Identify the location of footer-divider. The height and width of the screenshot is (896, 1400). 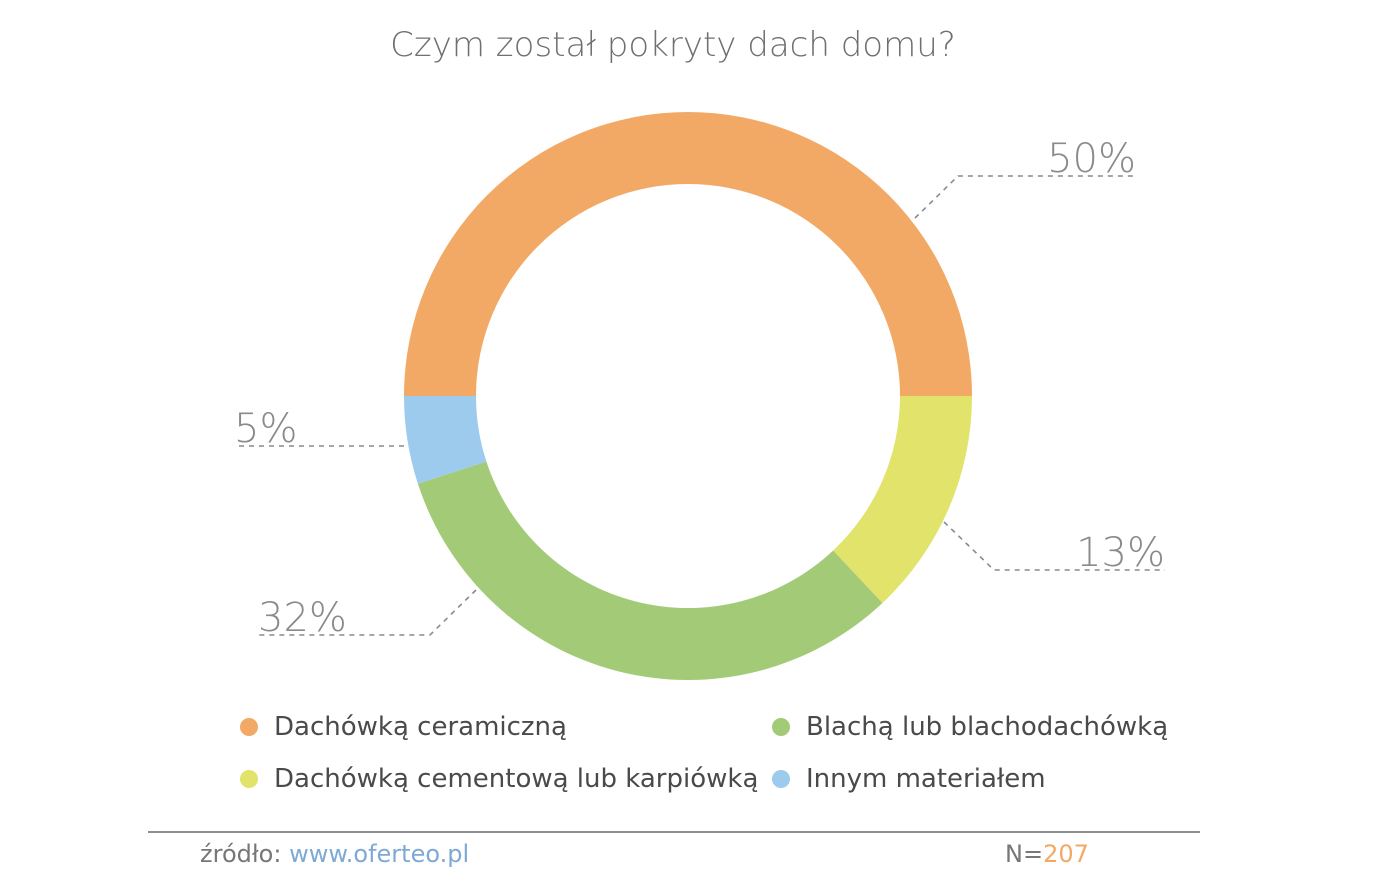
(674, 832).